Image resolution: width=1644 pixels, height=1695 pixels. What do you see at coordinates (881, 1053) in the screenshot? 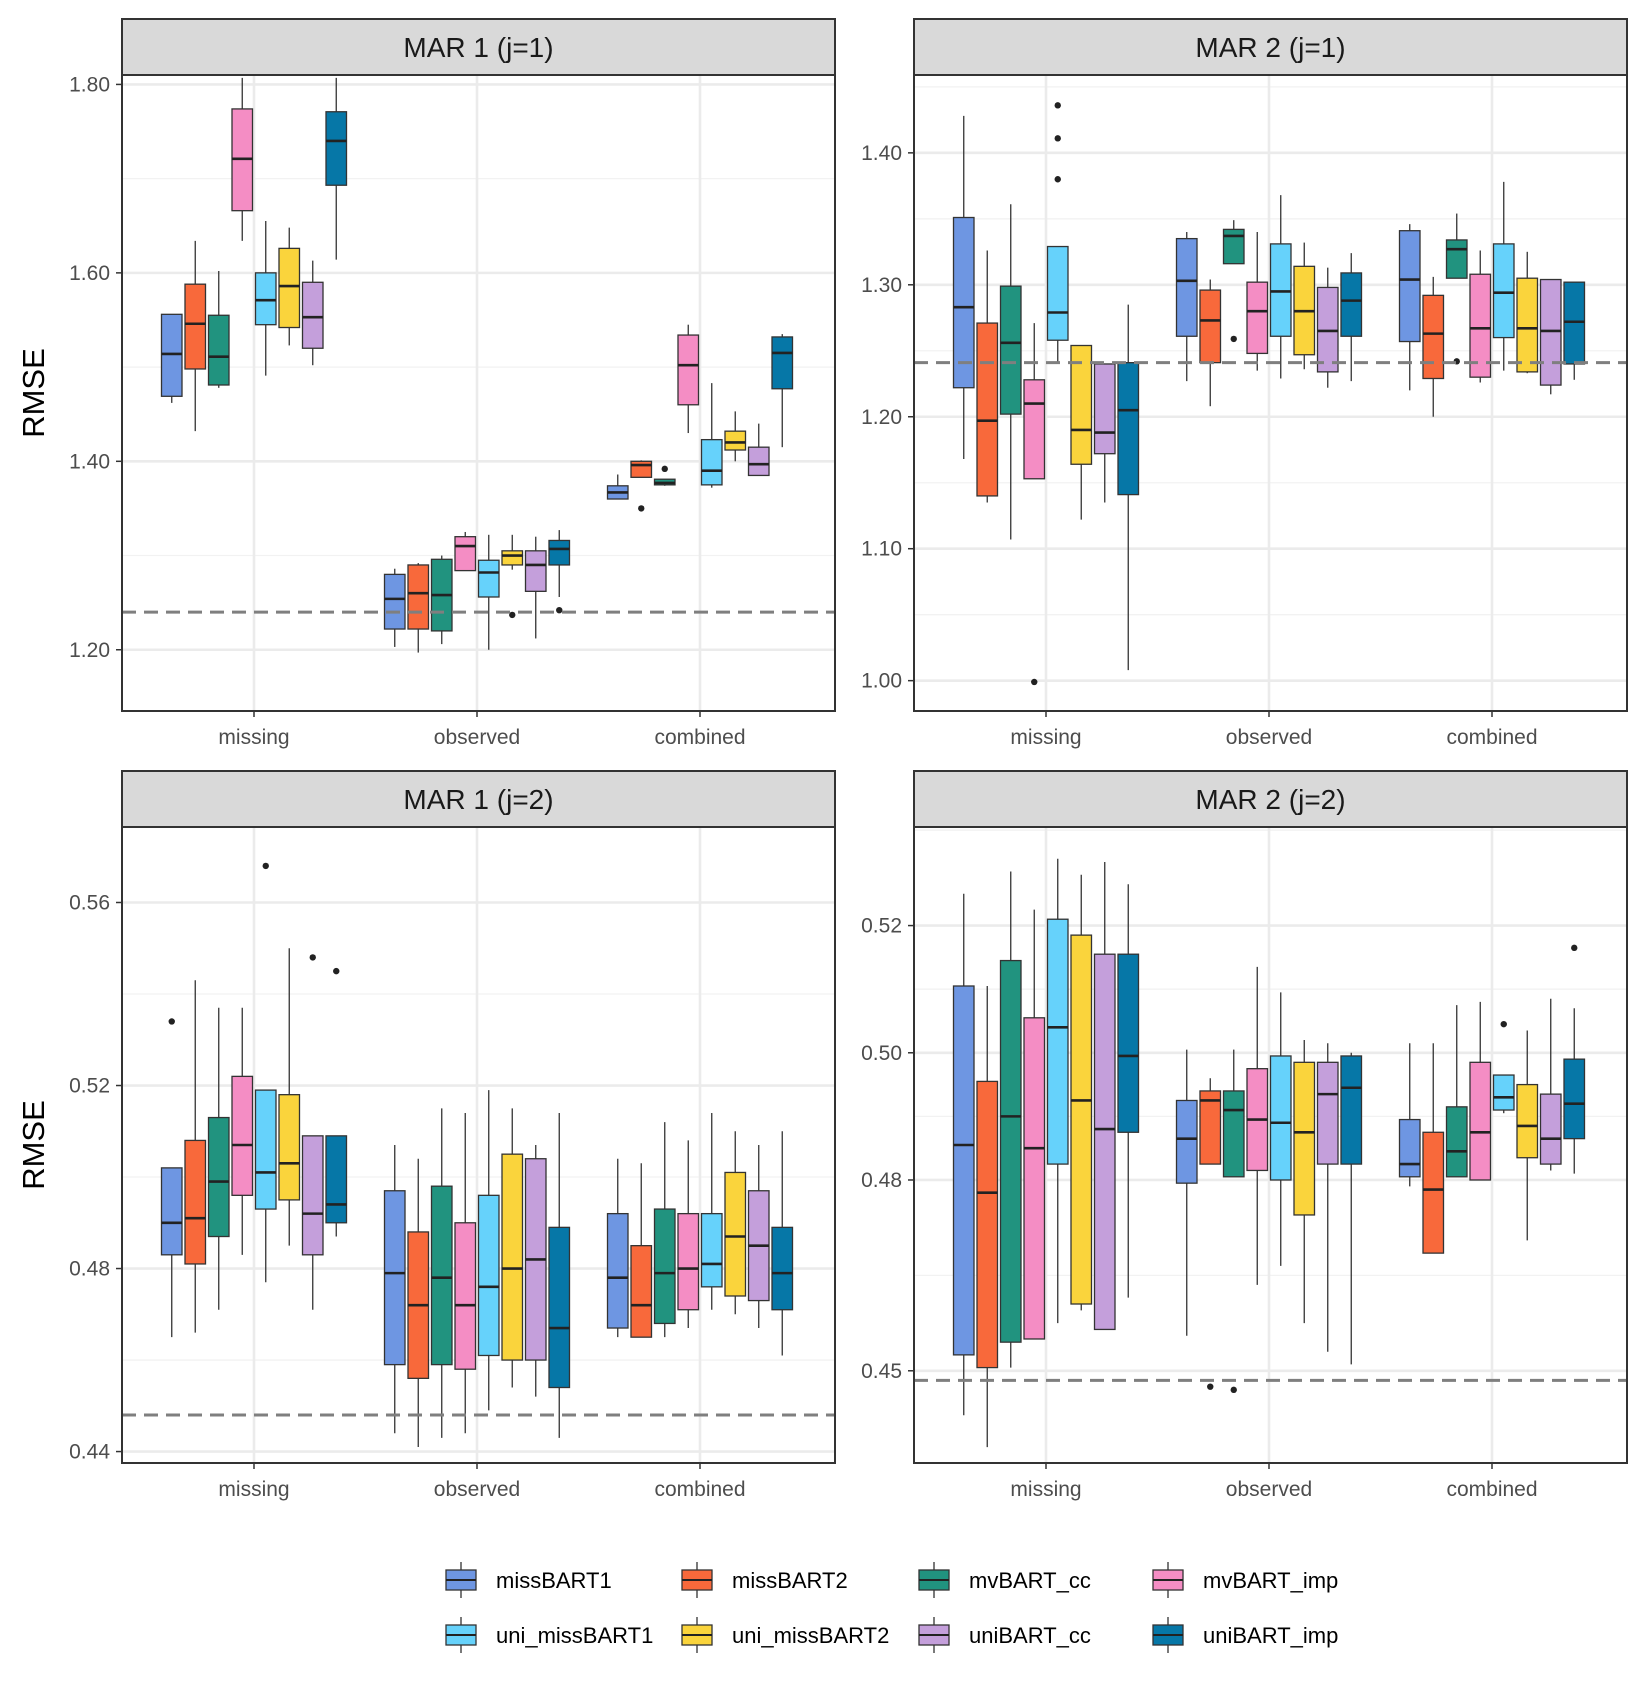
I see `y-tick-label: 0.50` at bounding box center [881, 1053].